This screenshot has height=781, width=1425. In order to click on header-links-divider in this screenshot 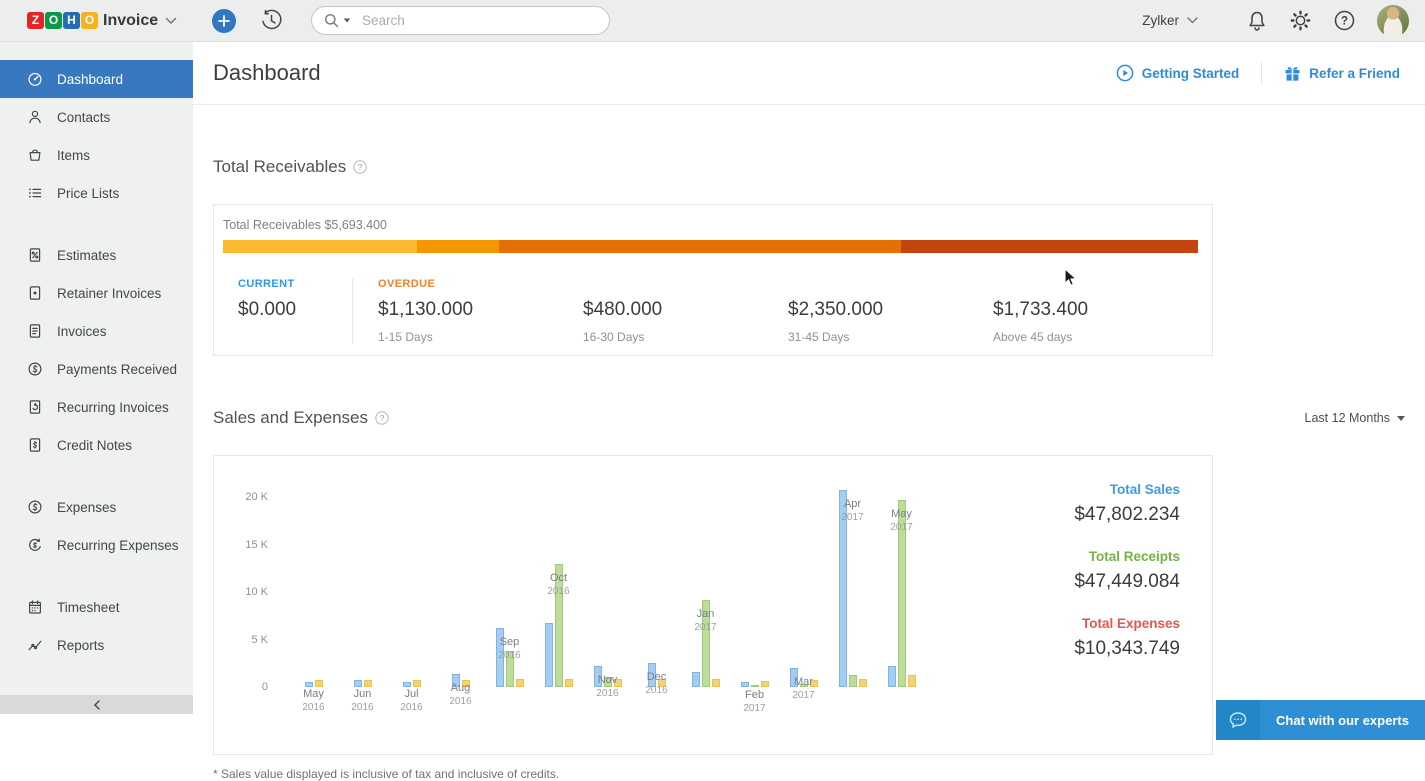, I will do `click(1262, 73)`.